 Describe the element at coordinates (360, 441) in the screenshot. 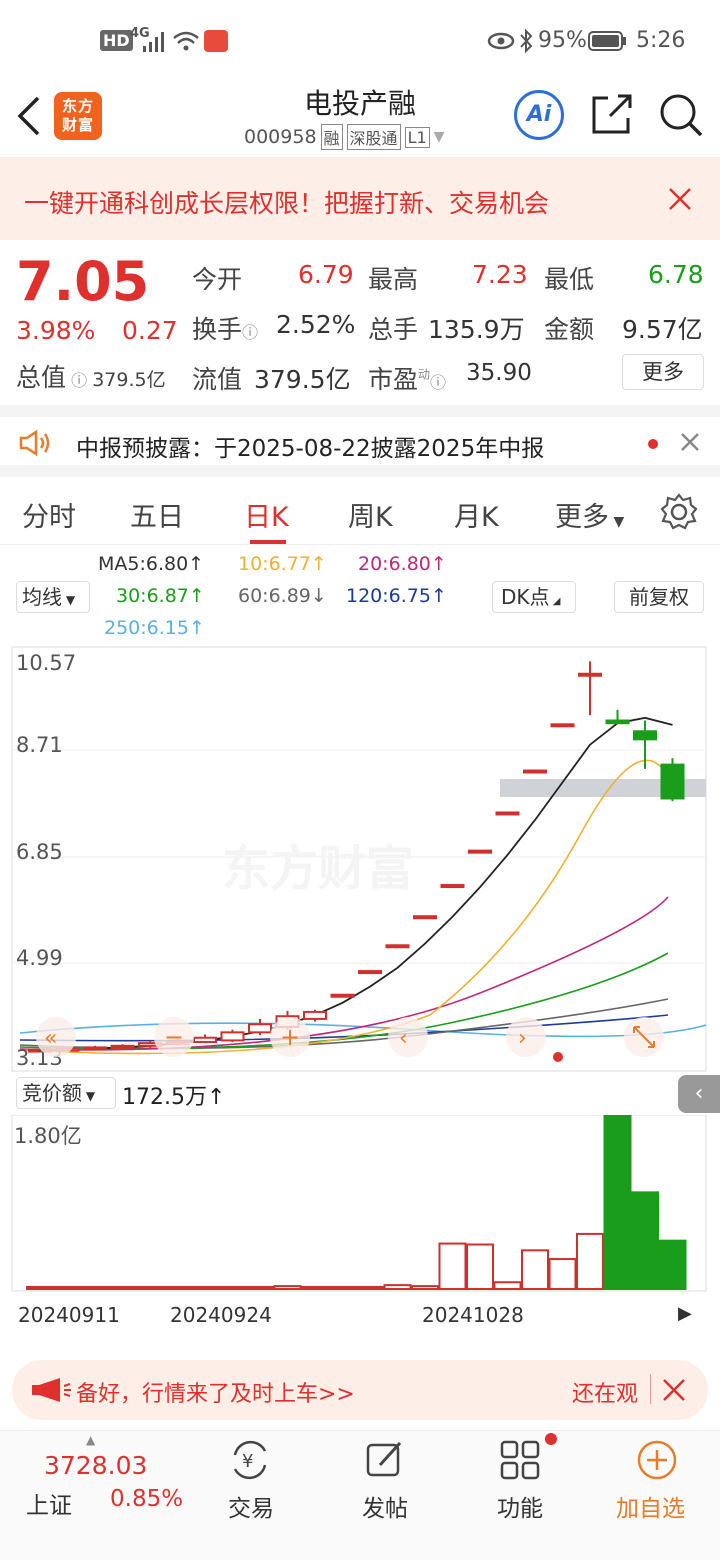

I see `notice-bar: 中报预披露：于2025-08-22披露2025年中报` at that location.